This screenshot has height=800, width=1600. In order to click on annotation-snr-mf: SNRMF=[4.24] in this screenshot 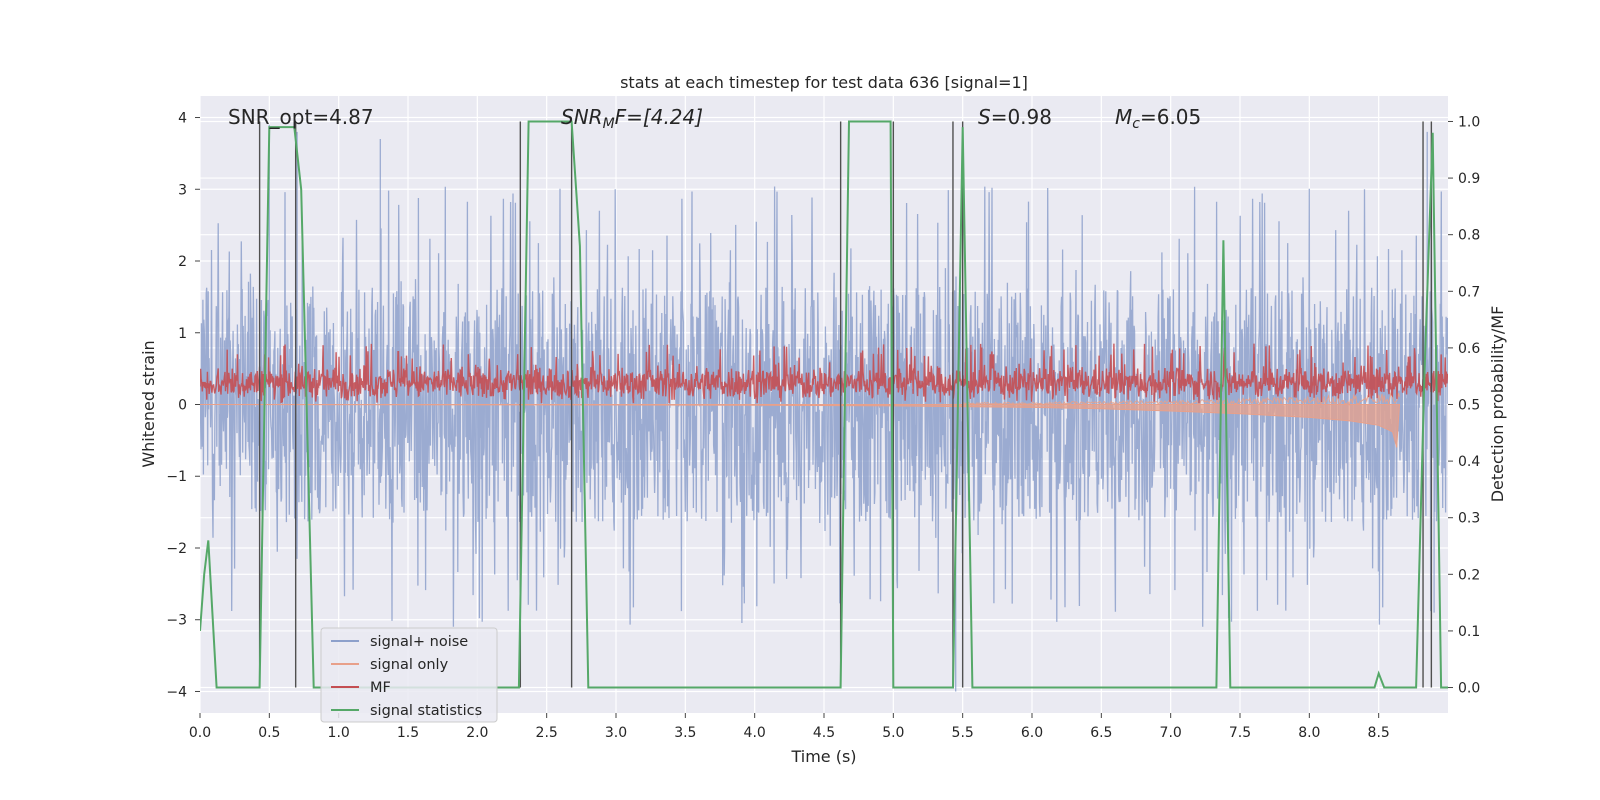, I will do `click(632, 118)`.